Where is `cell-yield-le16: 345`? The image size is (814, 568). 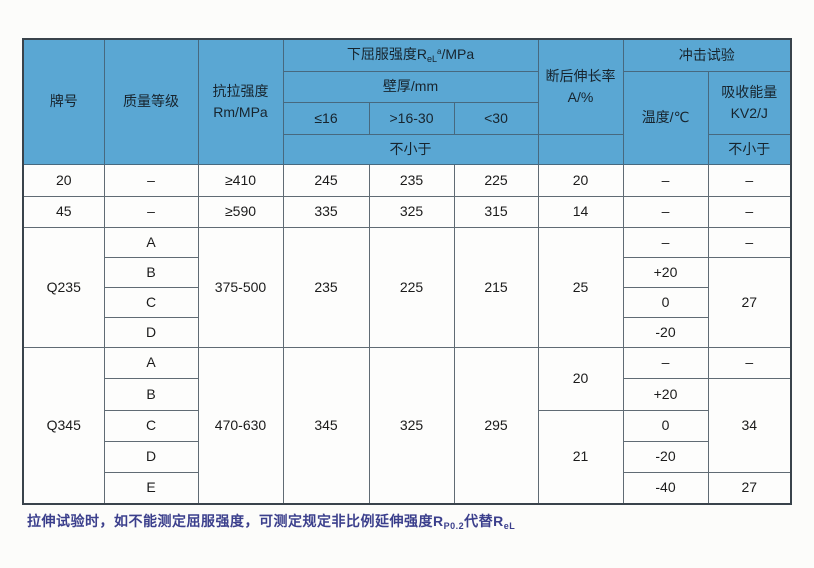 cell-yield-le16: 345 is located at coordinates (326, 425).